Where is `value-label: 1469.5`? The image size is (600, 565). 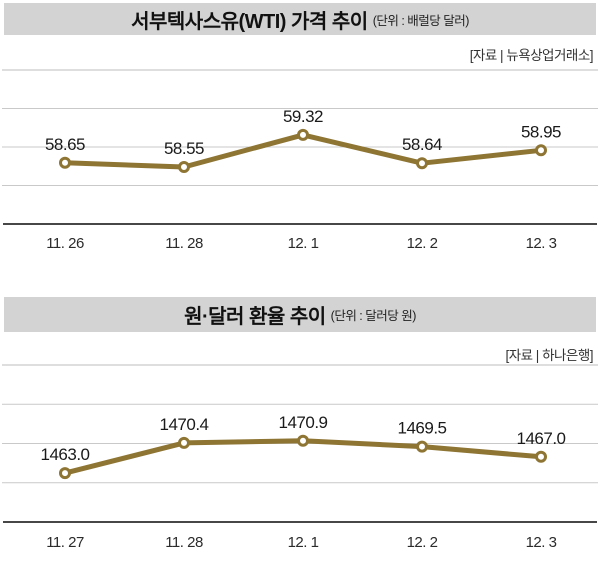 value-label: 1469.5 is located at coordinates (422, 428).